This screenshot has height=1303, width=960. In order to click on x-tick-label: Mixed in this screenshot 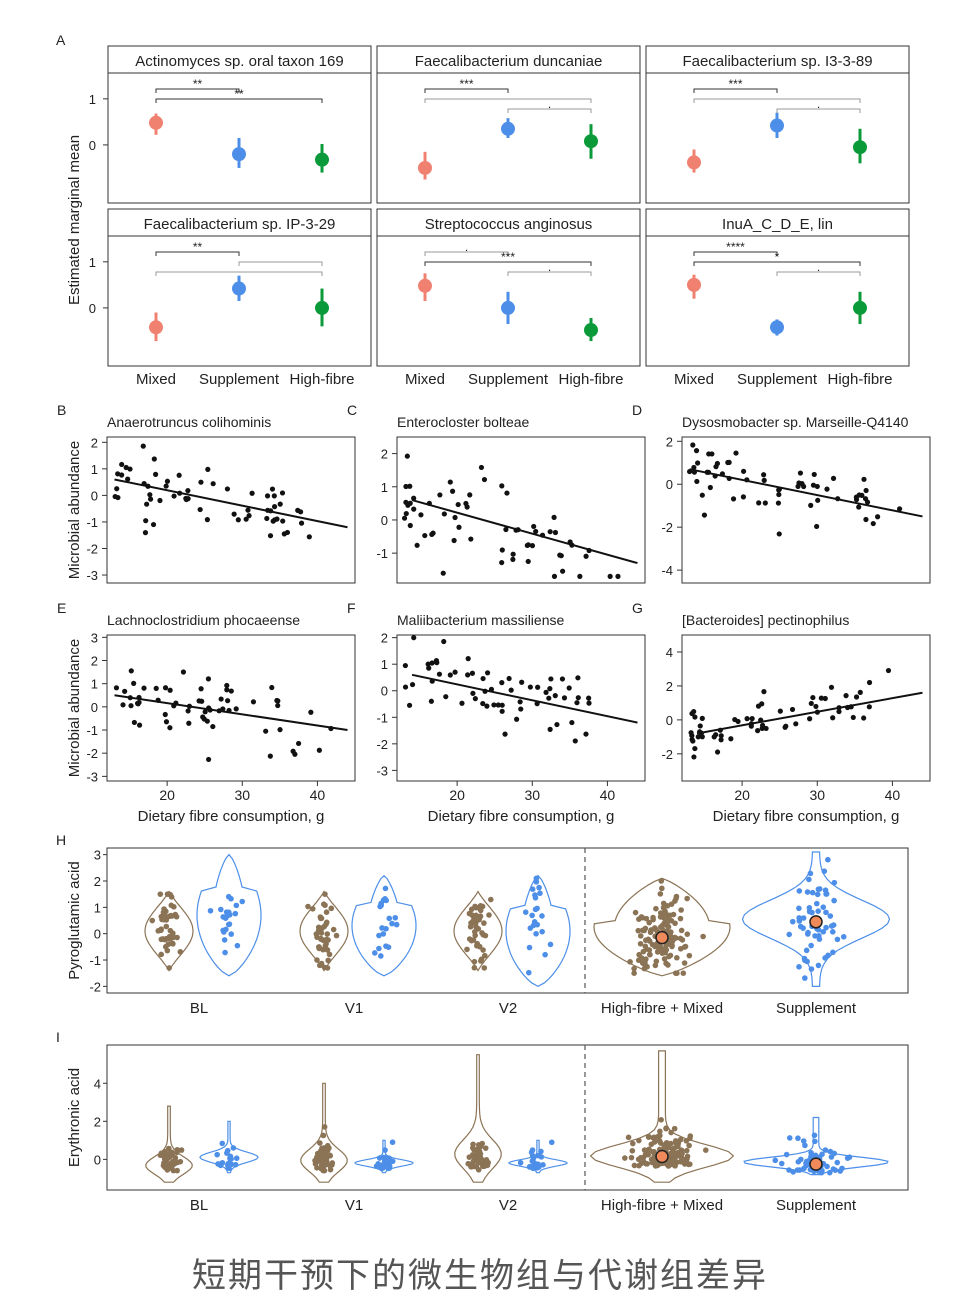, I will do `click(425, 379)`.